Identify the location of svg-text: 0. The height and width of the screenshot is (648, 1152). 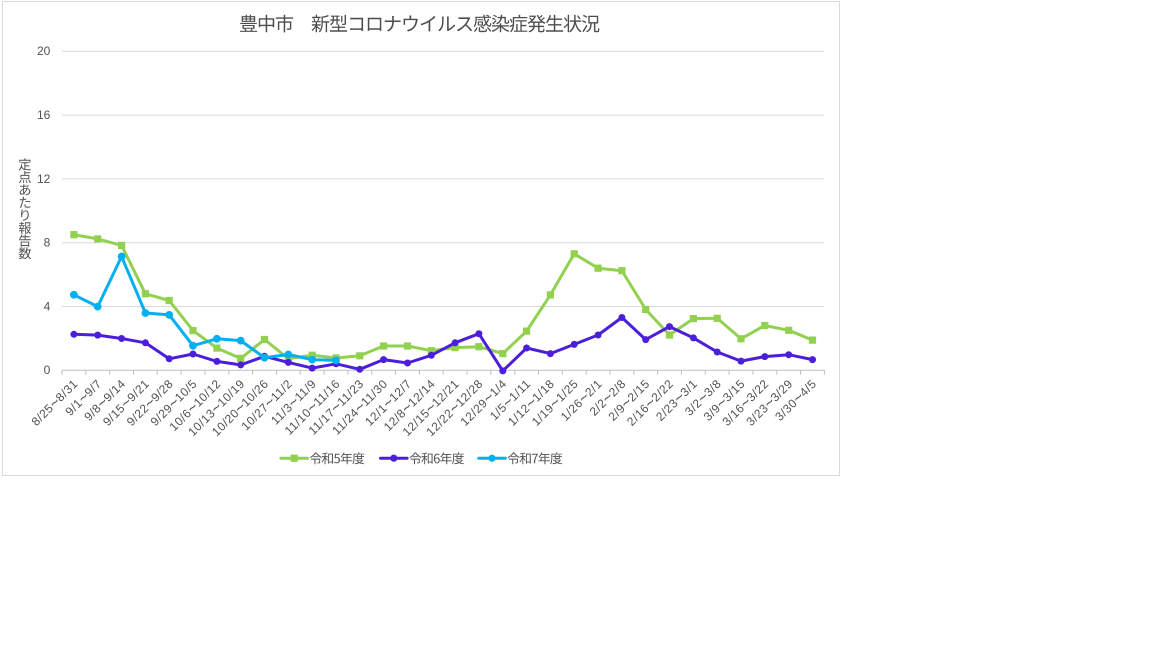
(47, 370).